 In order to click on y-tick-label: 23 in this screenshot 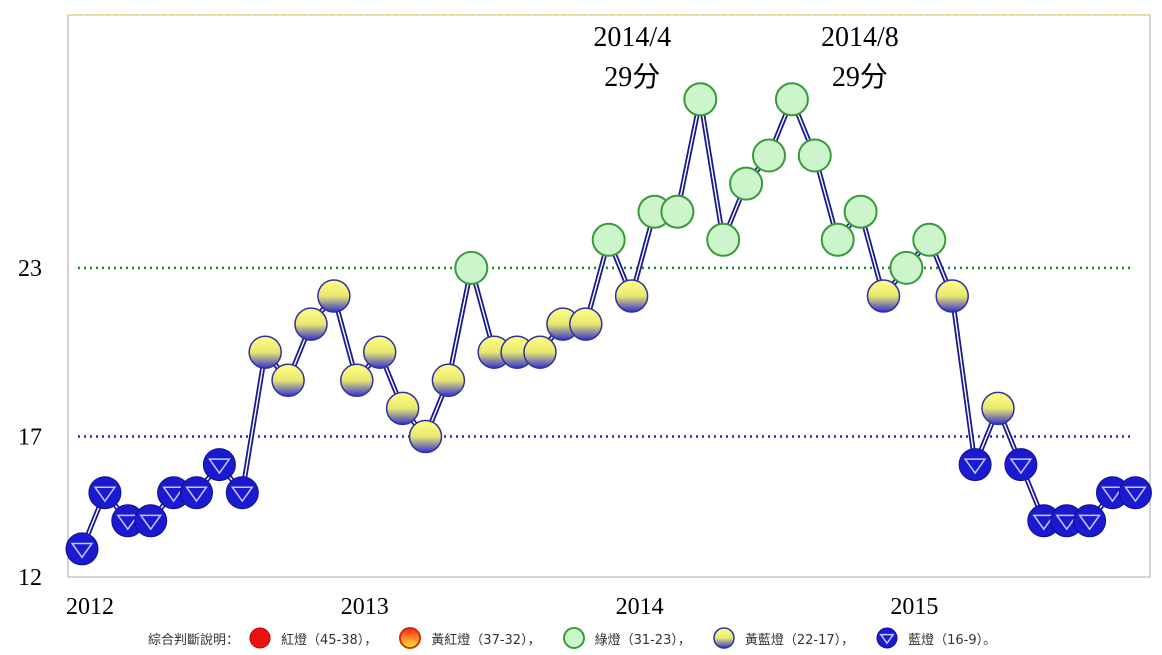, I will do `click(30, 269)`.